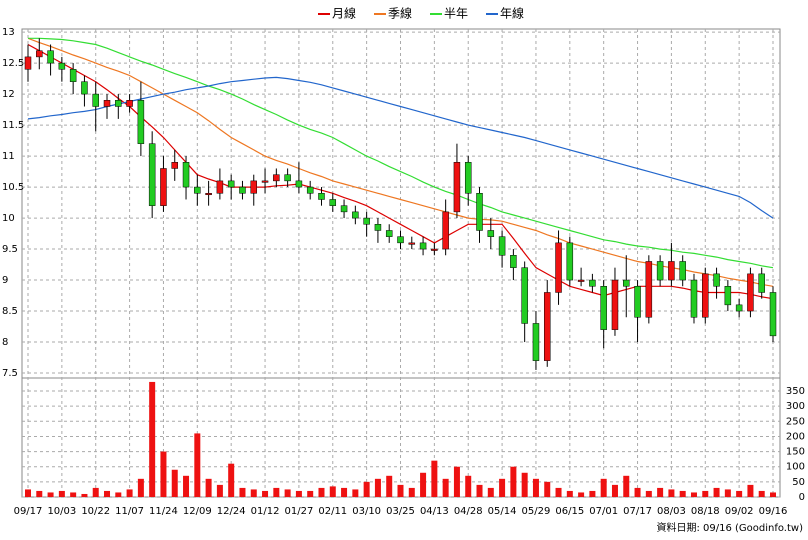 The width and height of the screenshot is (808, 540). What do you see at coordinates (671, 511) in the screenshot?
I see `x-tick-label: 08/03` at bounding box center [671, 511].